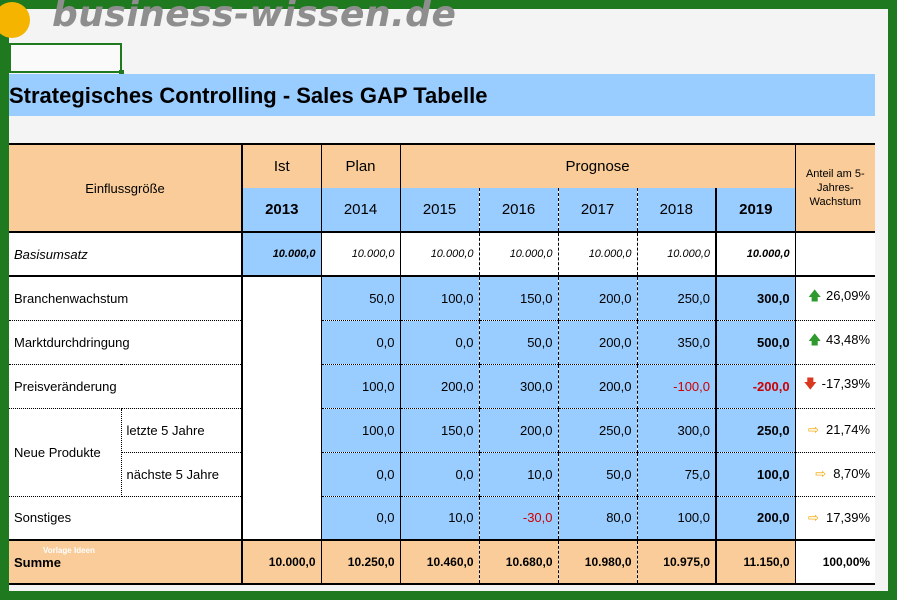  What do you see at coordinates (756, 518) in the screenshot?
I see `cell-total: 200,0` at bounding box center [756, 518].